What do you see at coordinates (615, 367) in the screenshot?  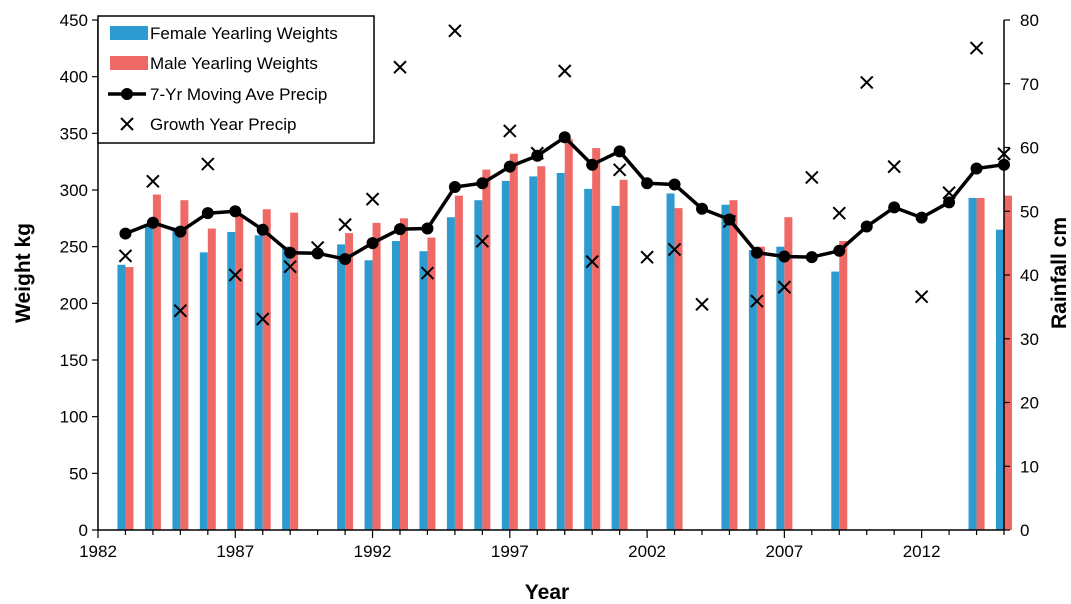 I see `female-bar-2001` at bounding box center [615, 367].